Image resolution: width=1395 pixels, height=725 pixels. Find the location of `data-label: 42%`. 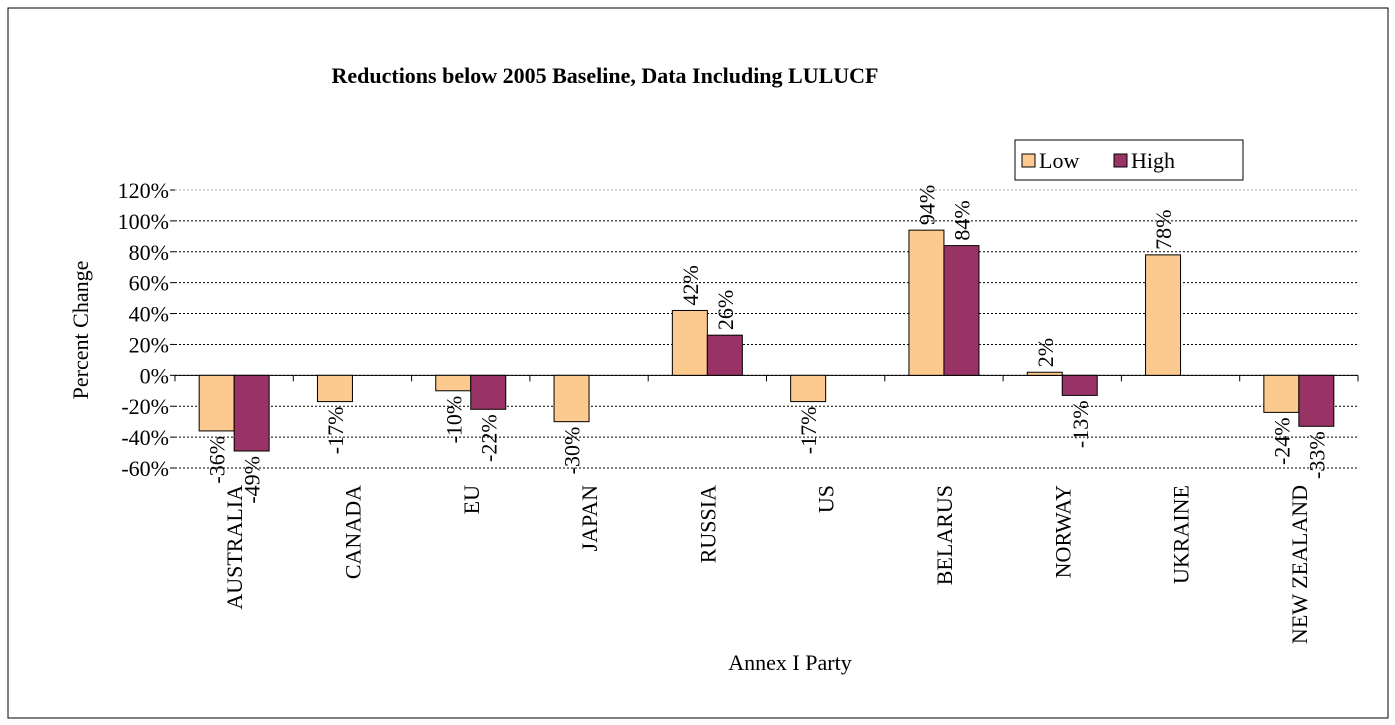

data-label: 42% is located at coordinates (690, 285).